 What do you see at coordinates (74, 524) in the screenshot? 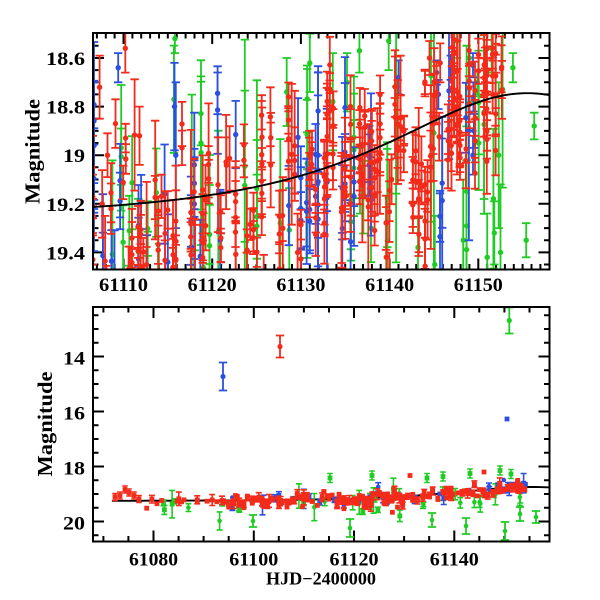
I see `svg-text: 20` at bounding box center [74, 524].